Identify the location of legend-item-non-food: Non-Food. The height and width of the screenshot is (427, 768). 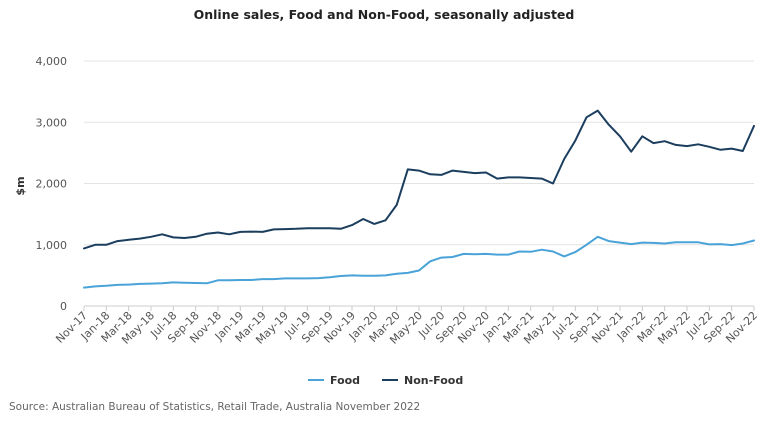
(422, 380).